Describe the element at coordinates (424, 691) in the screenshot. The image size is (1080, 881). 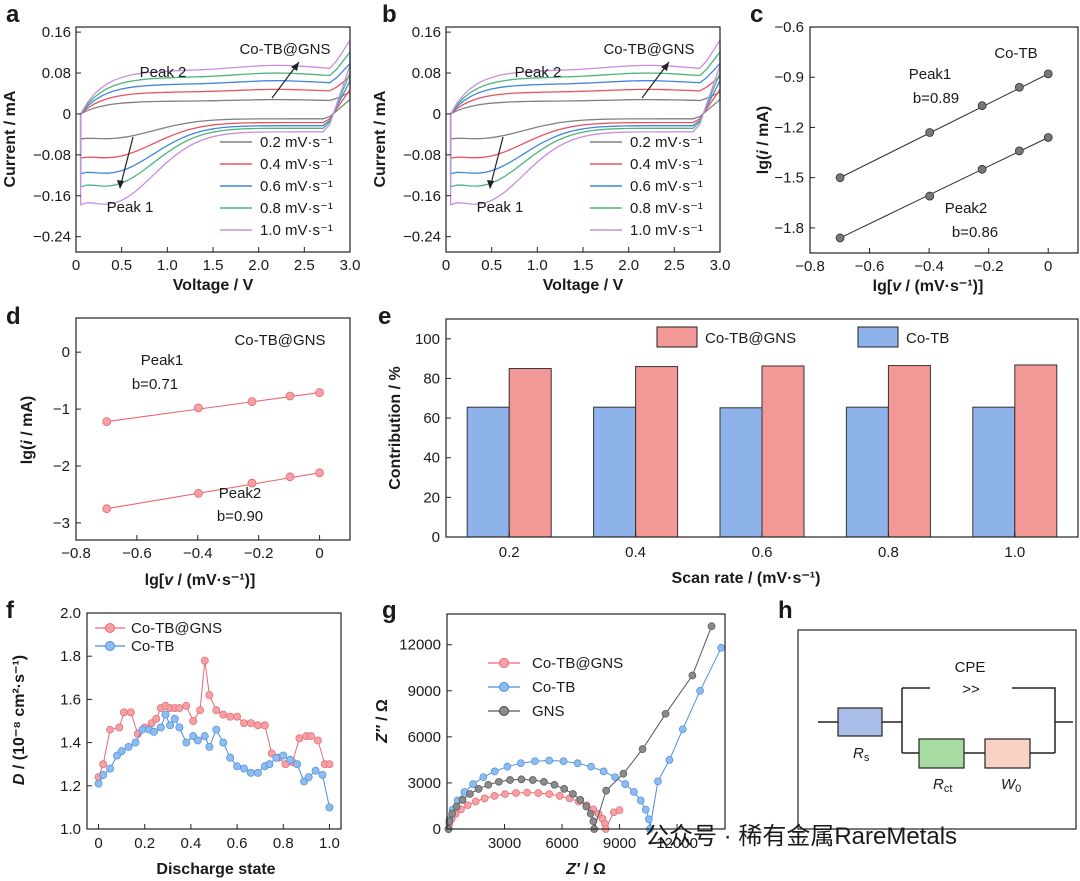
I see `y-tick-label: 9000` at that location.